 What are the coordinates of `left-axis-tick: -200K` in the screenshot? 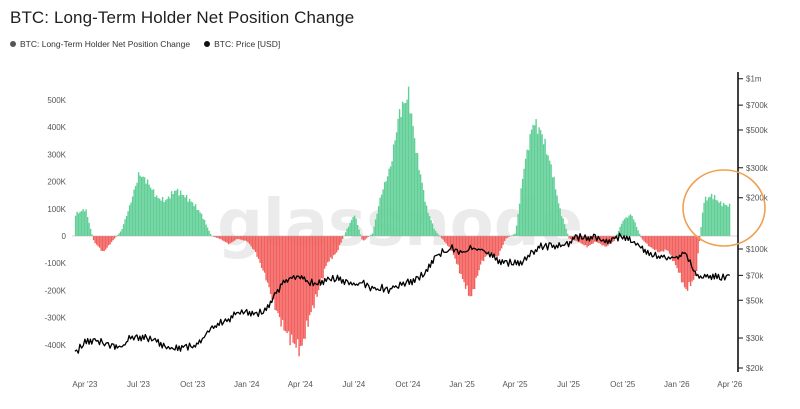 It's located at (56, 290).